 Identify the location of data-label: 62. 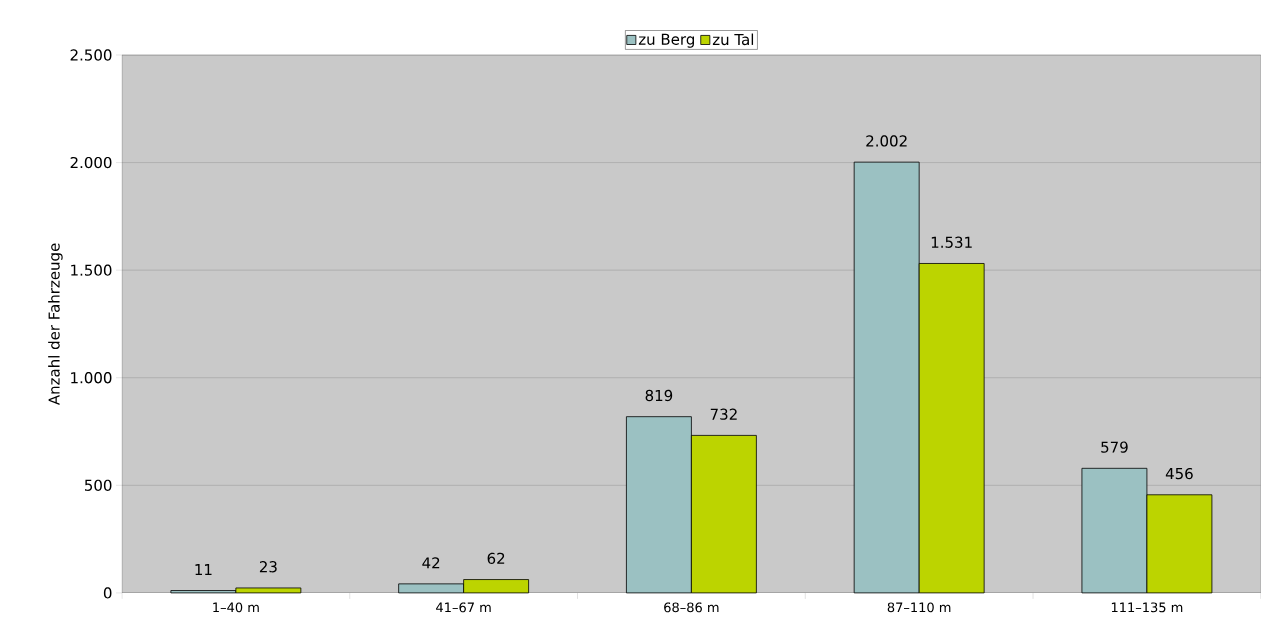
(496, 558).